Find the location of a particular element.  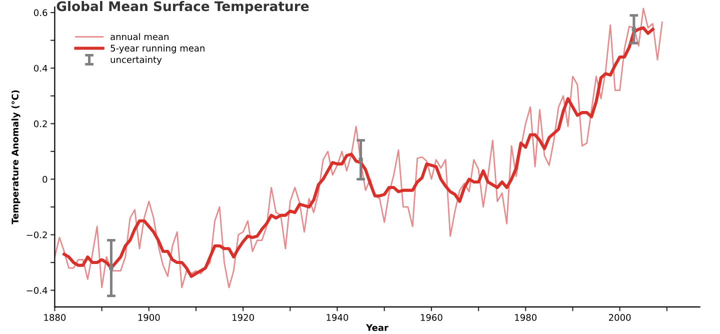

x-tick-label: 1900 is located at coordinates (149, 317).